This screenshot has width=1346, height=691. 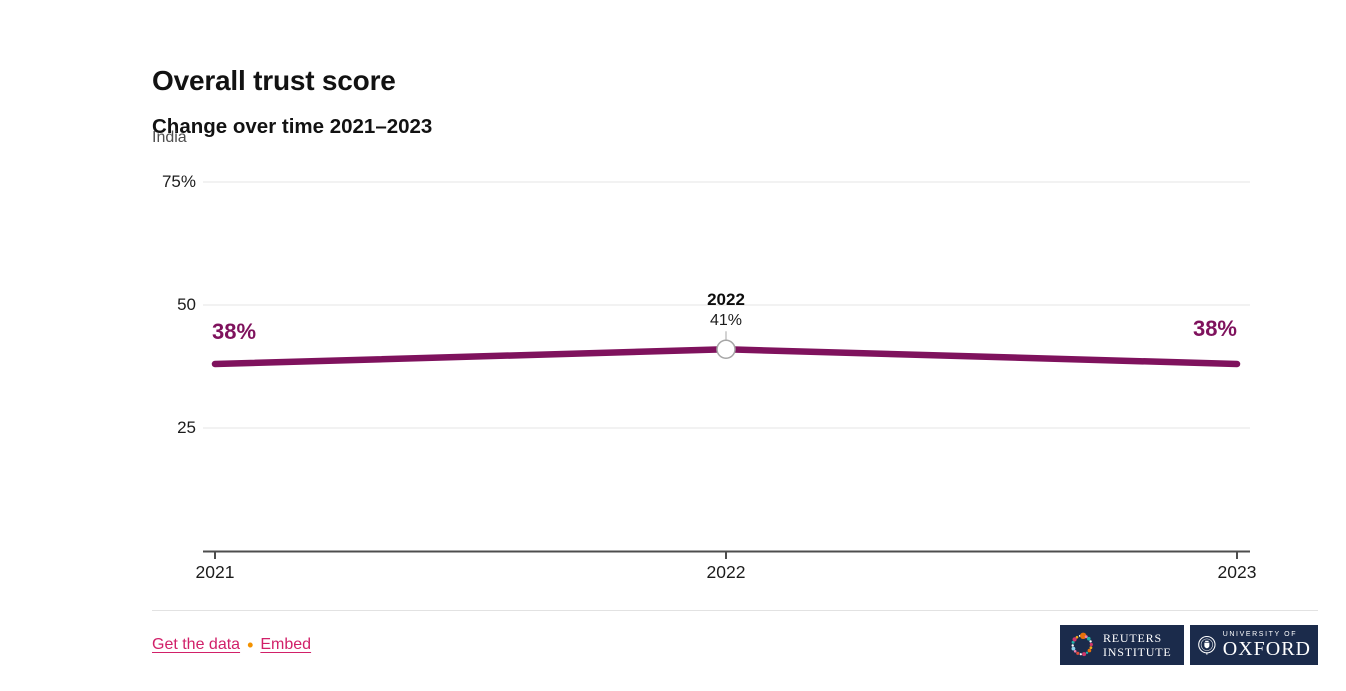 What do you see at coordinates (726, 299) in the screenshot?
I see `tooltip-year: 2022` at bounding box center [726, 299].